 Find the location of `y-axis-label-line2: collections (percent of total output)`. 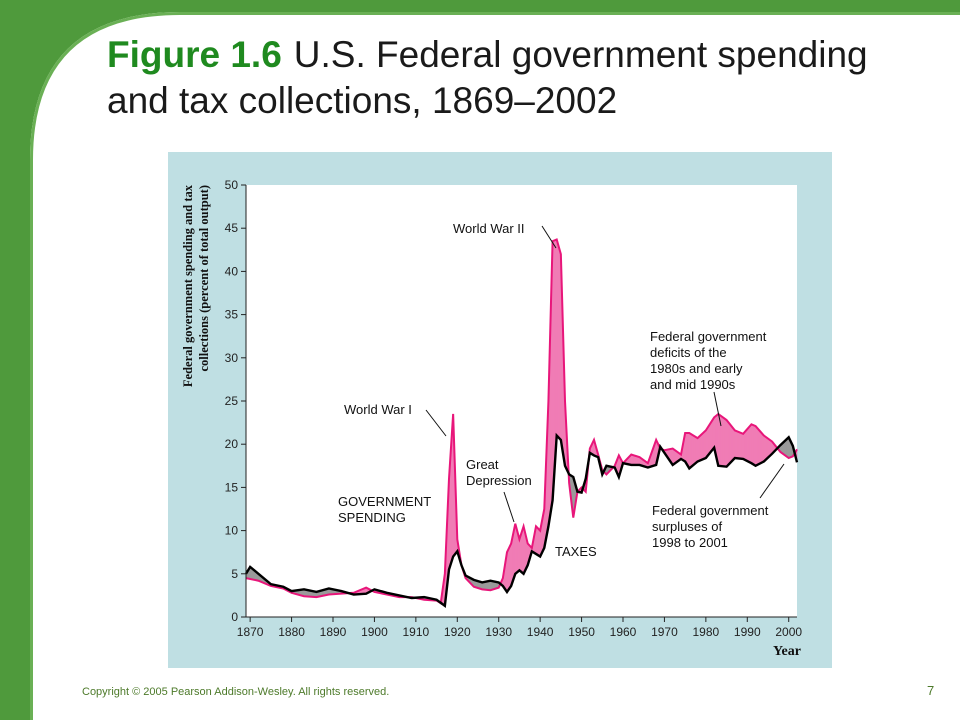

y-axis-label-line2: collections (percent of total output) is located at coordinates (204, 278).